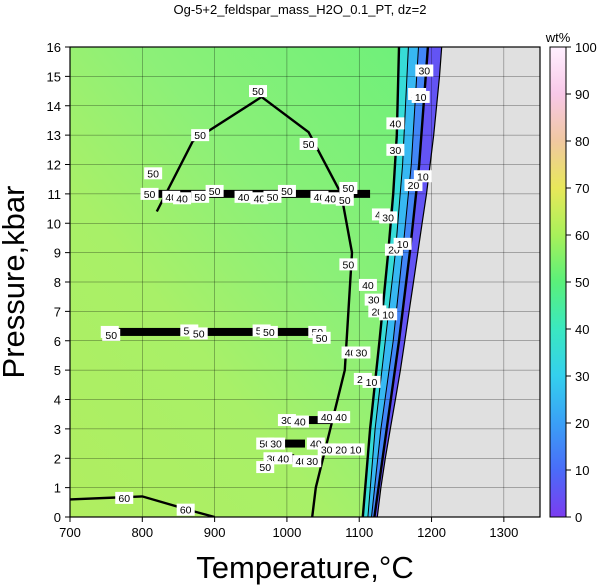 The height and width of the screenshot is (587, 603). What do you see at coordinates (57, 253) in the screenshot?
I see `y-tick-label: 9` at bounding box center [57, 253].